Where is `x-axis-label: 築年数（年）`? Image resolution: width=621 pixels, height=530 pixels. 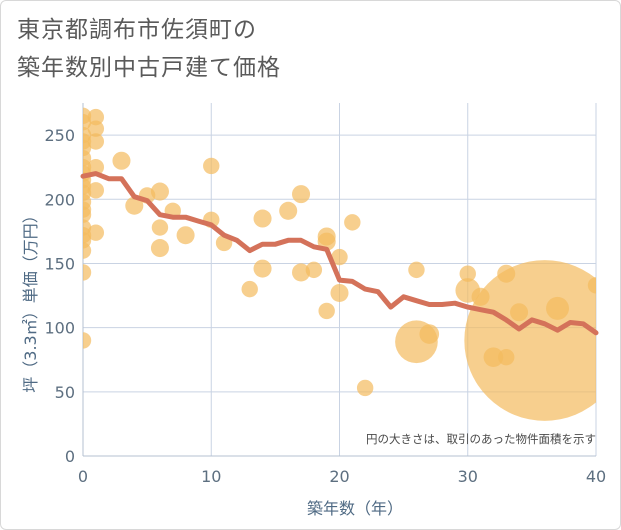
x-axis-label: 築年数（年） is located at coordinates (355, 508).